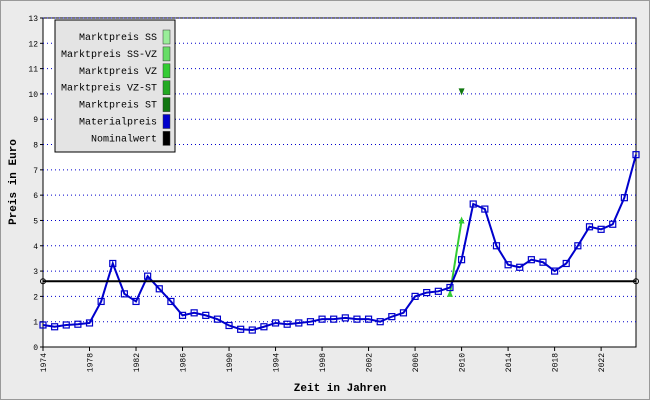  I want to click on legend-box, so click(115, 86).